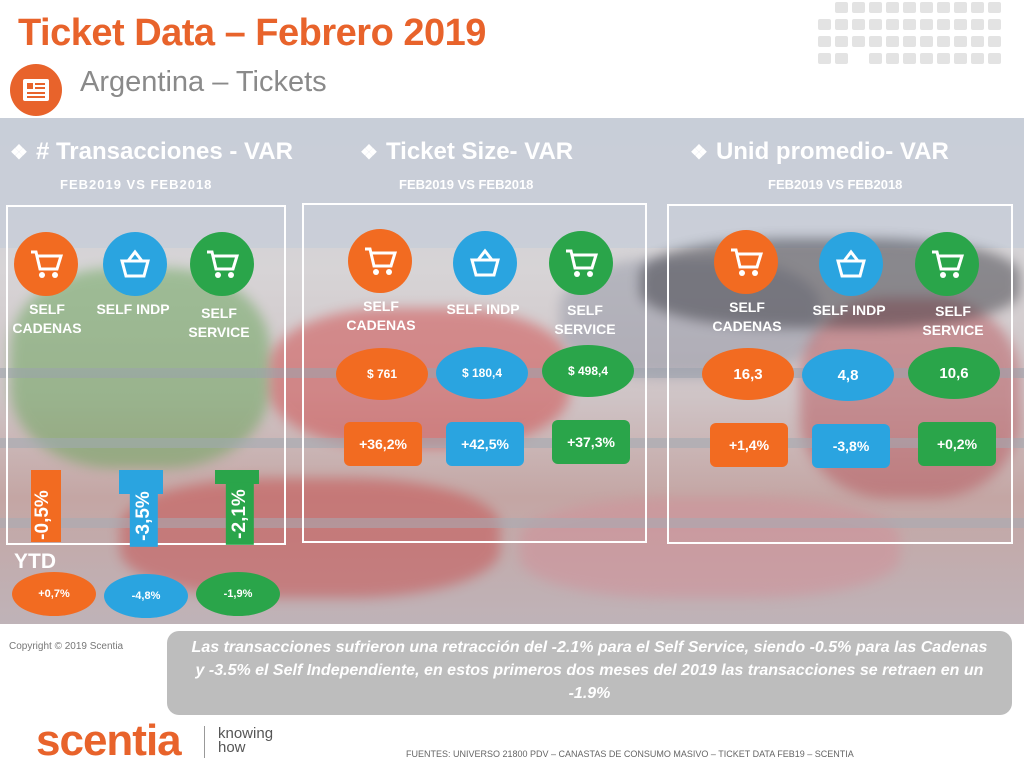 The image size is (1024, 768). I want to click on ticket-size-variation: +36,2%, so click(383, 444).